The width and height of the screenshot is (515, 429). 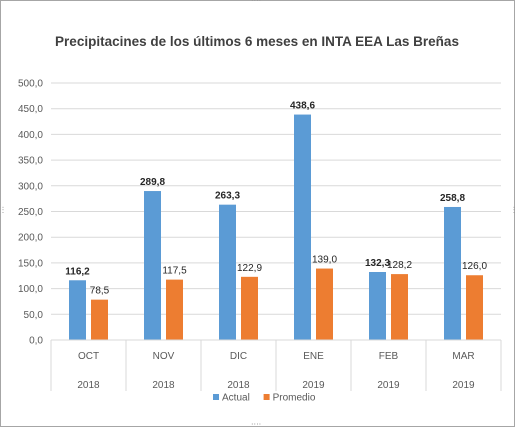 What do you see at coordinates (34, 315) in the screenshot?
I see `y-tick-label: 50,0` at bounding box center [34, 315].